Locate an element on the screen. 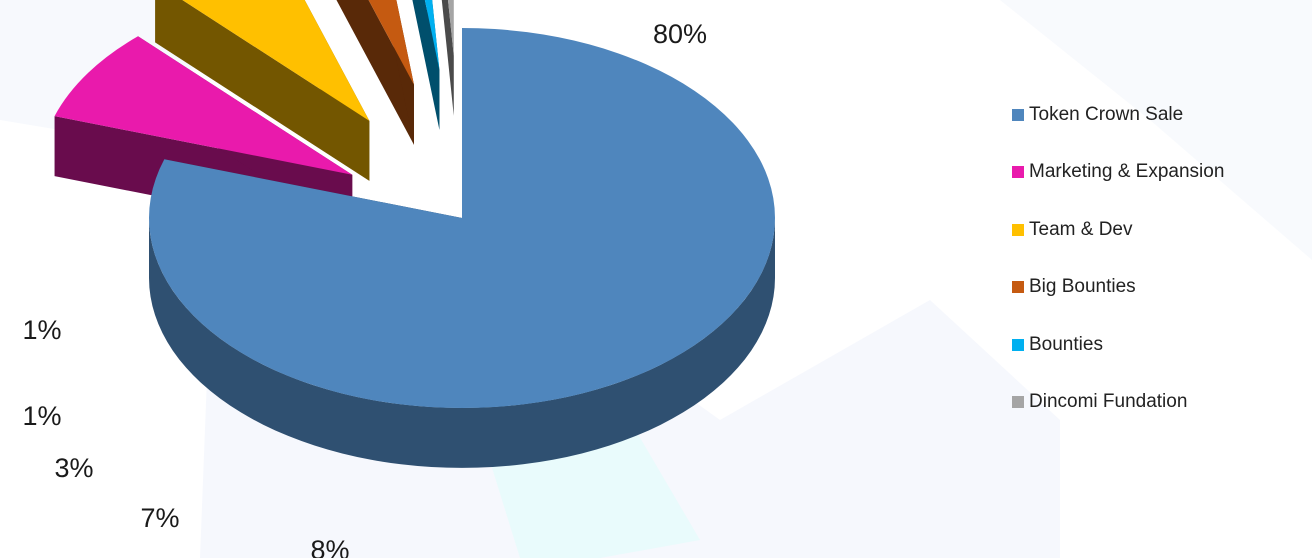 Image resolution: width=1312 pixels, height=558 pixels. slice-label-4: 3% is located at coordinates (73, 468).